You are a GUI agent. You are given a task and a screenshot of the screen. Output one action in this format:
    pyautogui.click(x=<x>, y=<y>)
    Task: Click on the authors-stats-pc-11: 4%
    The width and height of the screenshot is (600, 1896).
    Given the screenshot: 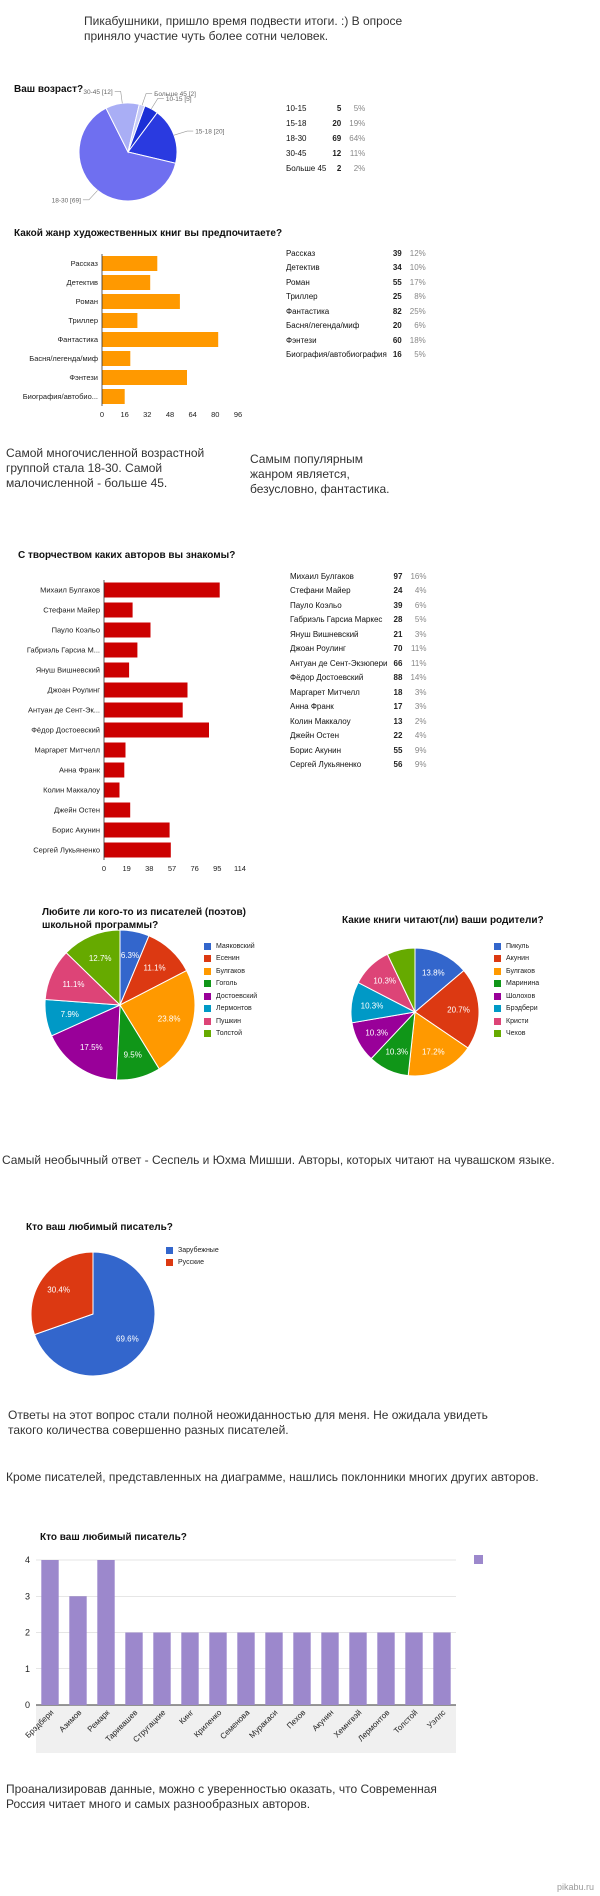 What is the action you would take?
    pyautogui.click(x=420, y=736)
    